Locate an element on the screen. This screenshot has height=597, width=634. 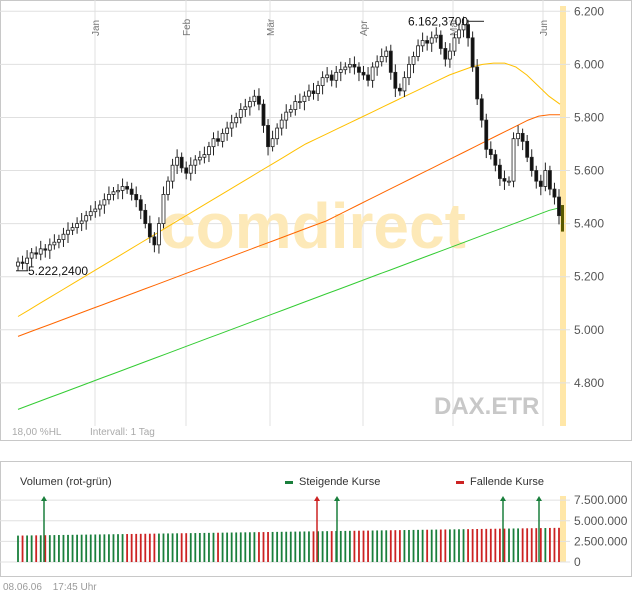
y-tick-label: 5.600 is located at coordinates (589, 171).